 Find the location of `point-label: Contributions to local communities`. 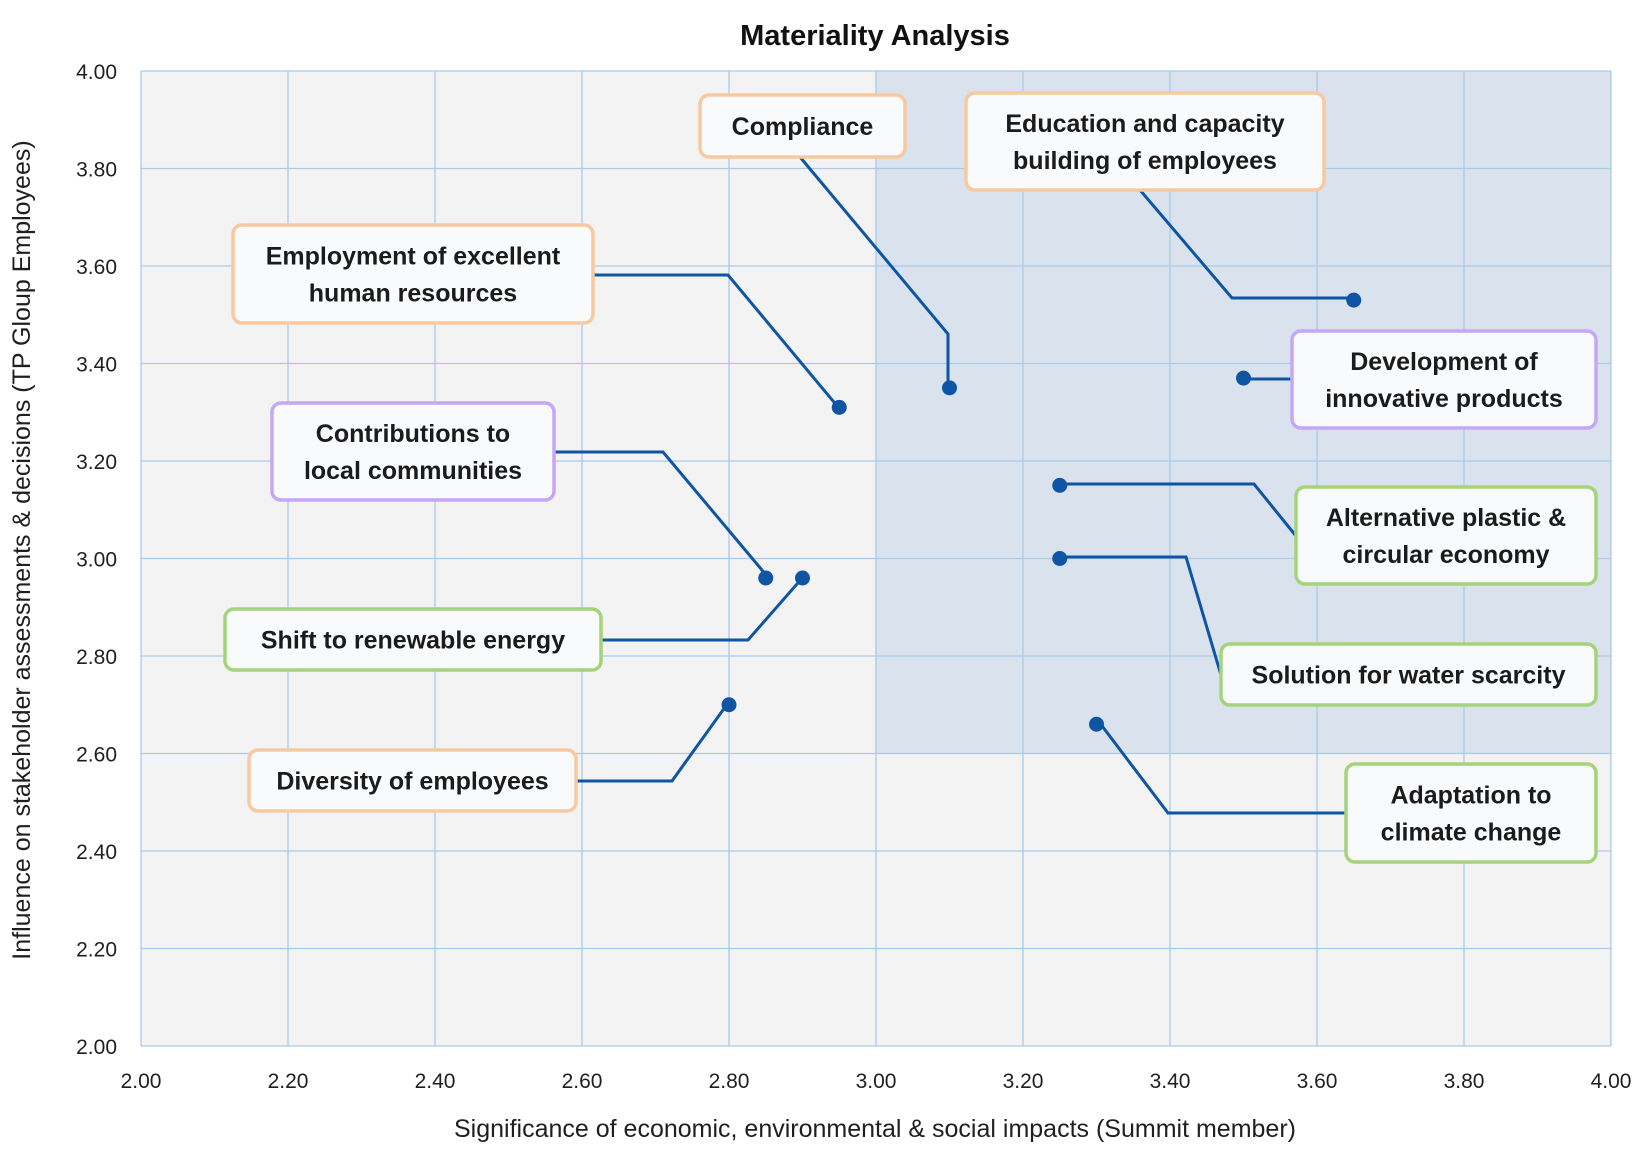

point-label: Contributions to local communities is located at coordinates (413, 452).